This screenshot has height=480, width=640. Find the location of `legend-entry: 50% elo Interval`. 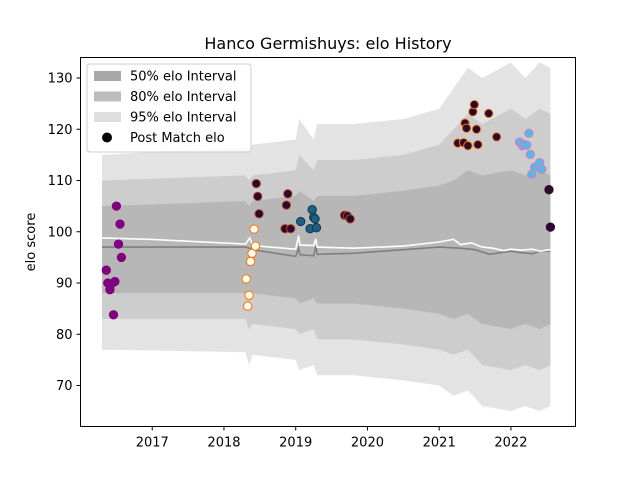

legend-entry: 50% elo Interval is located at coordinates (165, 77).